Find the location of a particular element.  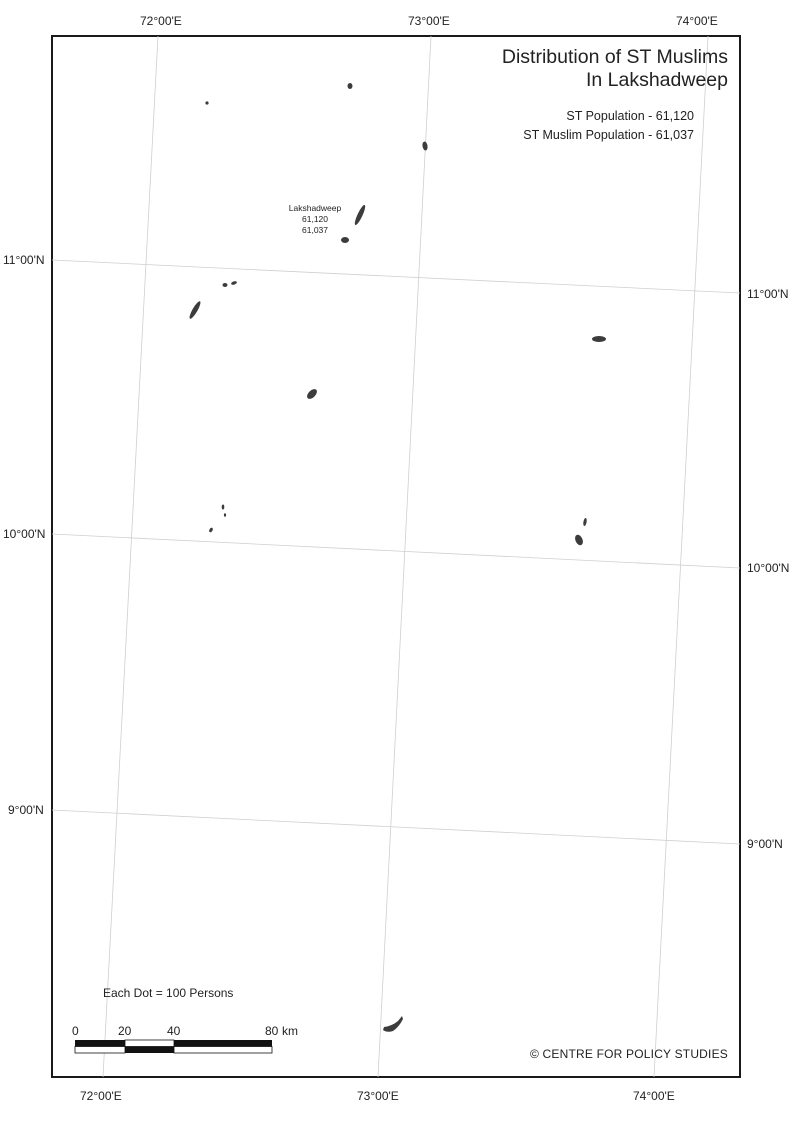

longitude-label-bottom-72: 72°00'E is located at coordinates (101, 1096).